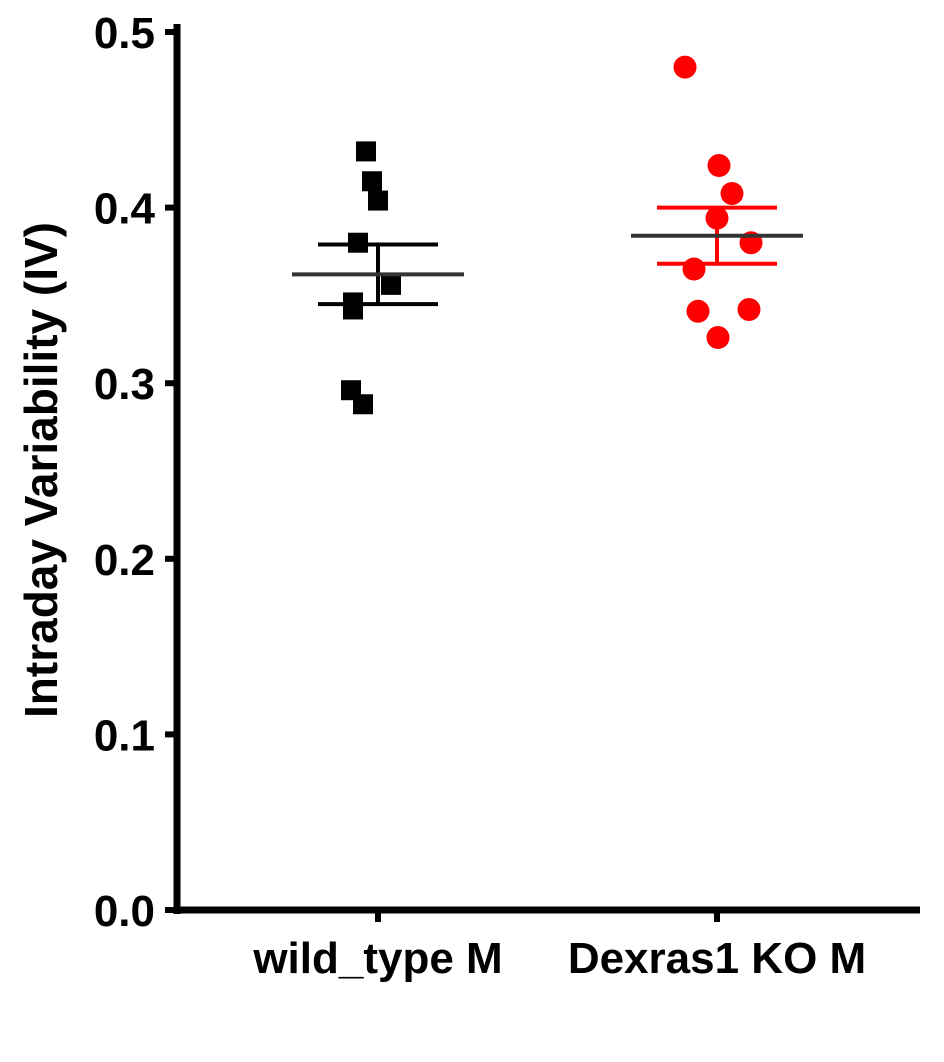 The width and height of the screenshot is (944, 1062). I want to click on y-axis: 0.0 0.1 0.2 0.3 0.4 0.5, so click(137, 472).